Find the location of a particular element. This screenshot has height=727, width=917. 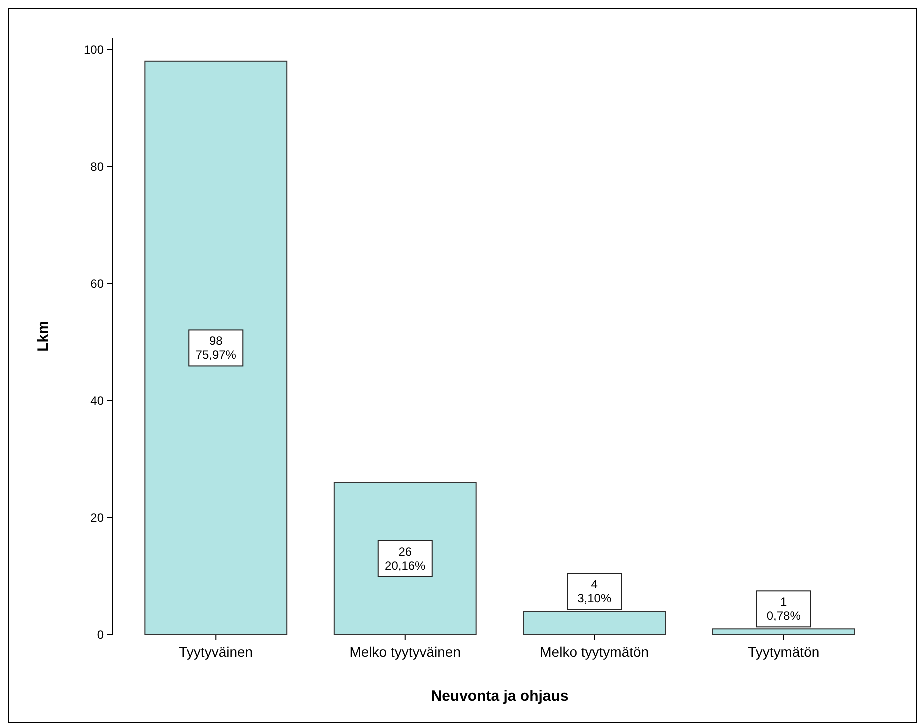

data-label: 4 3,10% is located at coordinates (595, 592).